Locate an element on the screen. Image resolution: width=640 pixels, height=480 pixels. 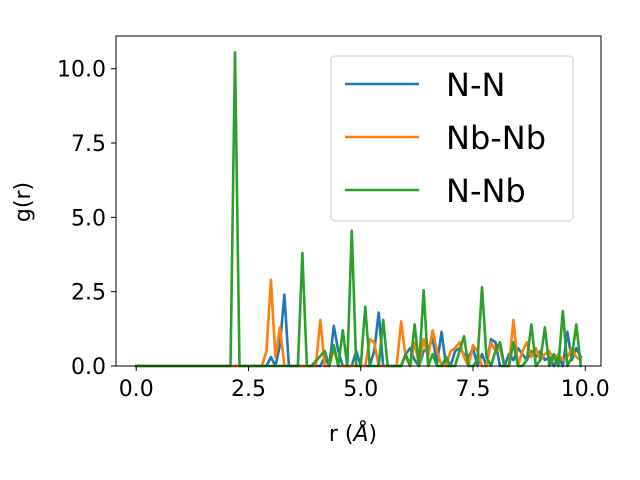
x-axis-ticks: 0.0 2.5 5.0 7.5 10.0 is located at coordinates (364, 384).